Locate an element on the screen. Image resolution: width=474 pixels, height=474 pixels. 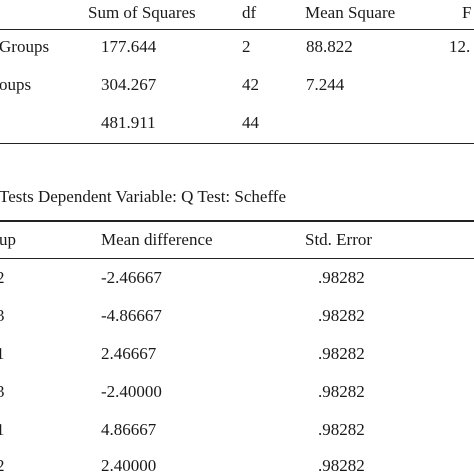
anova-row-df: 44 is located at coordinates (250, 122).